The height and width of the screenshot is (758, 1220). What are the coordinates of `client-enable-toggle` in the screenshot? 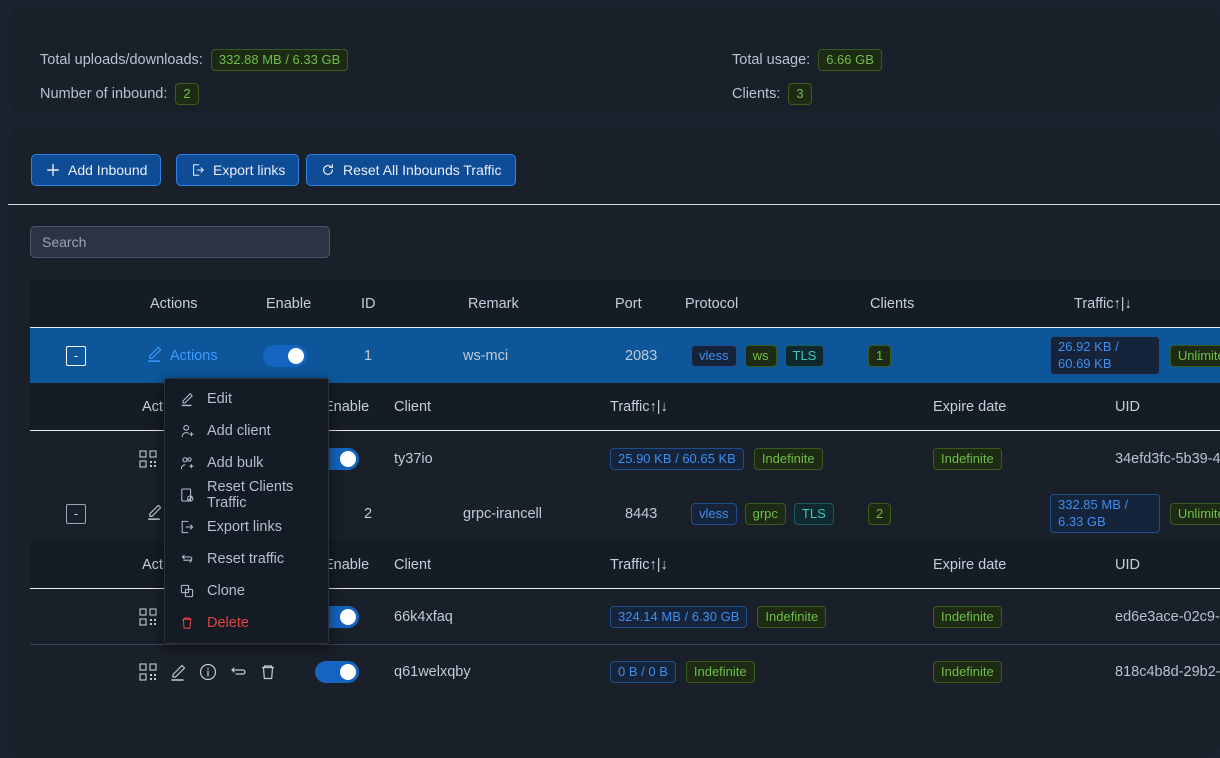 It's located at (337, 672).